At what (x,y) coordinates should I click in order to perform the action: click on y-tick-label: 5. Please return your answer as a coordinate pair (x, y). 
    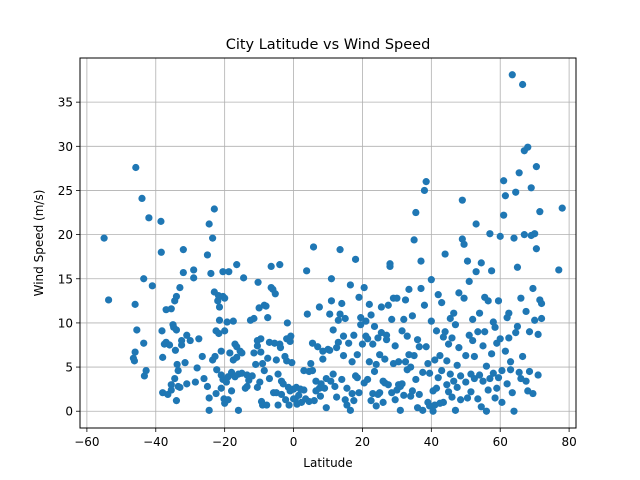
    Looking at the image, I should click on (69, 368).